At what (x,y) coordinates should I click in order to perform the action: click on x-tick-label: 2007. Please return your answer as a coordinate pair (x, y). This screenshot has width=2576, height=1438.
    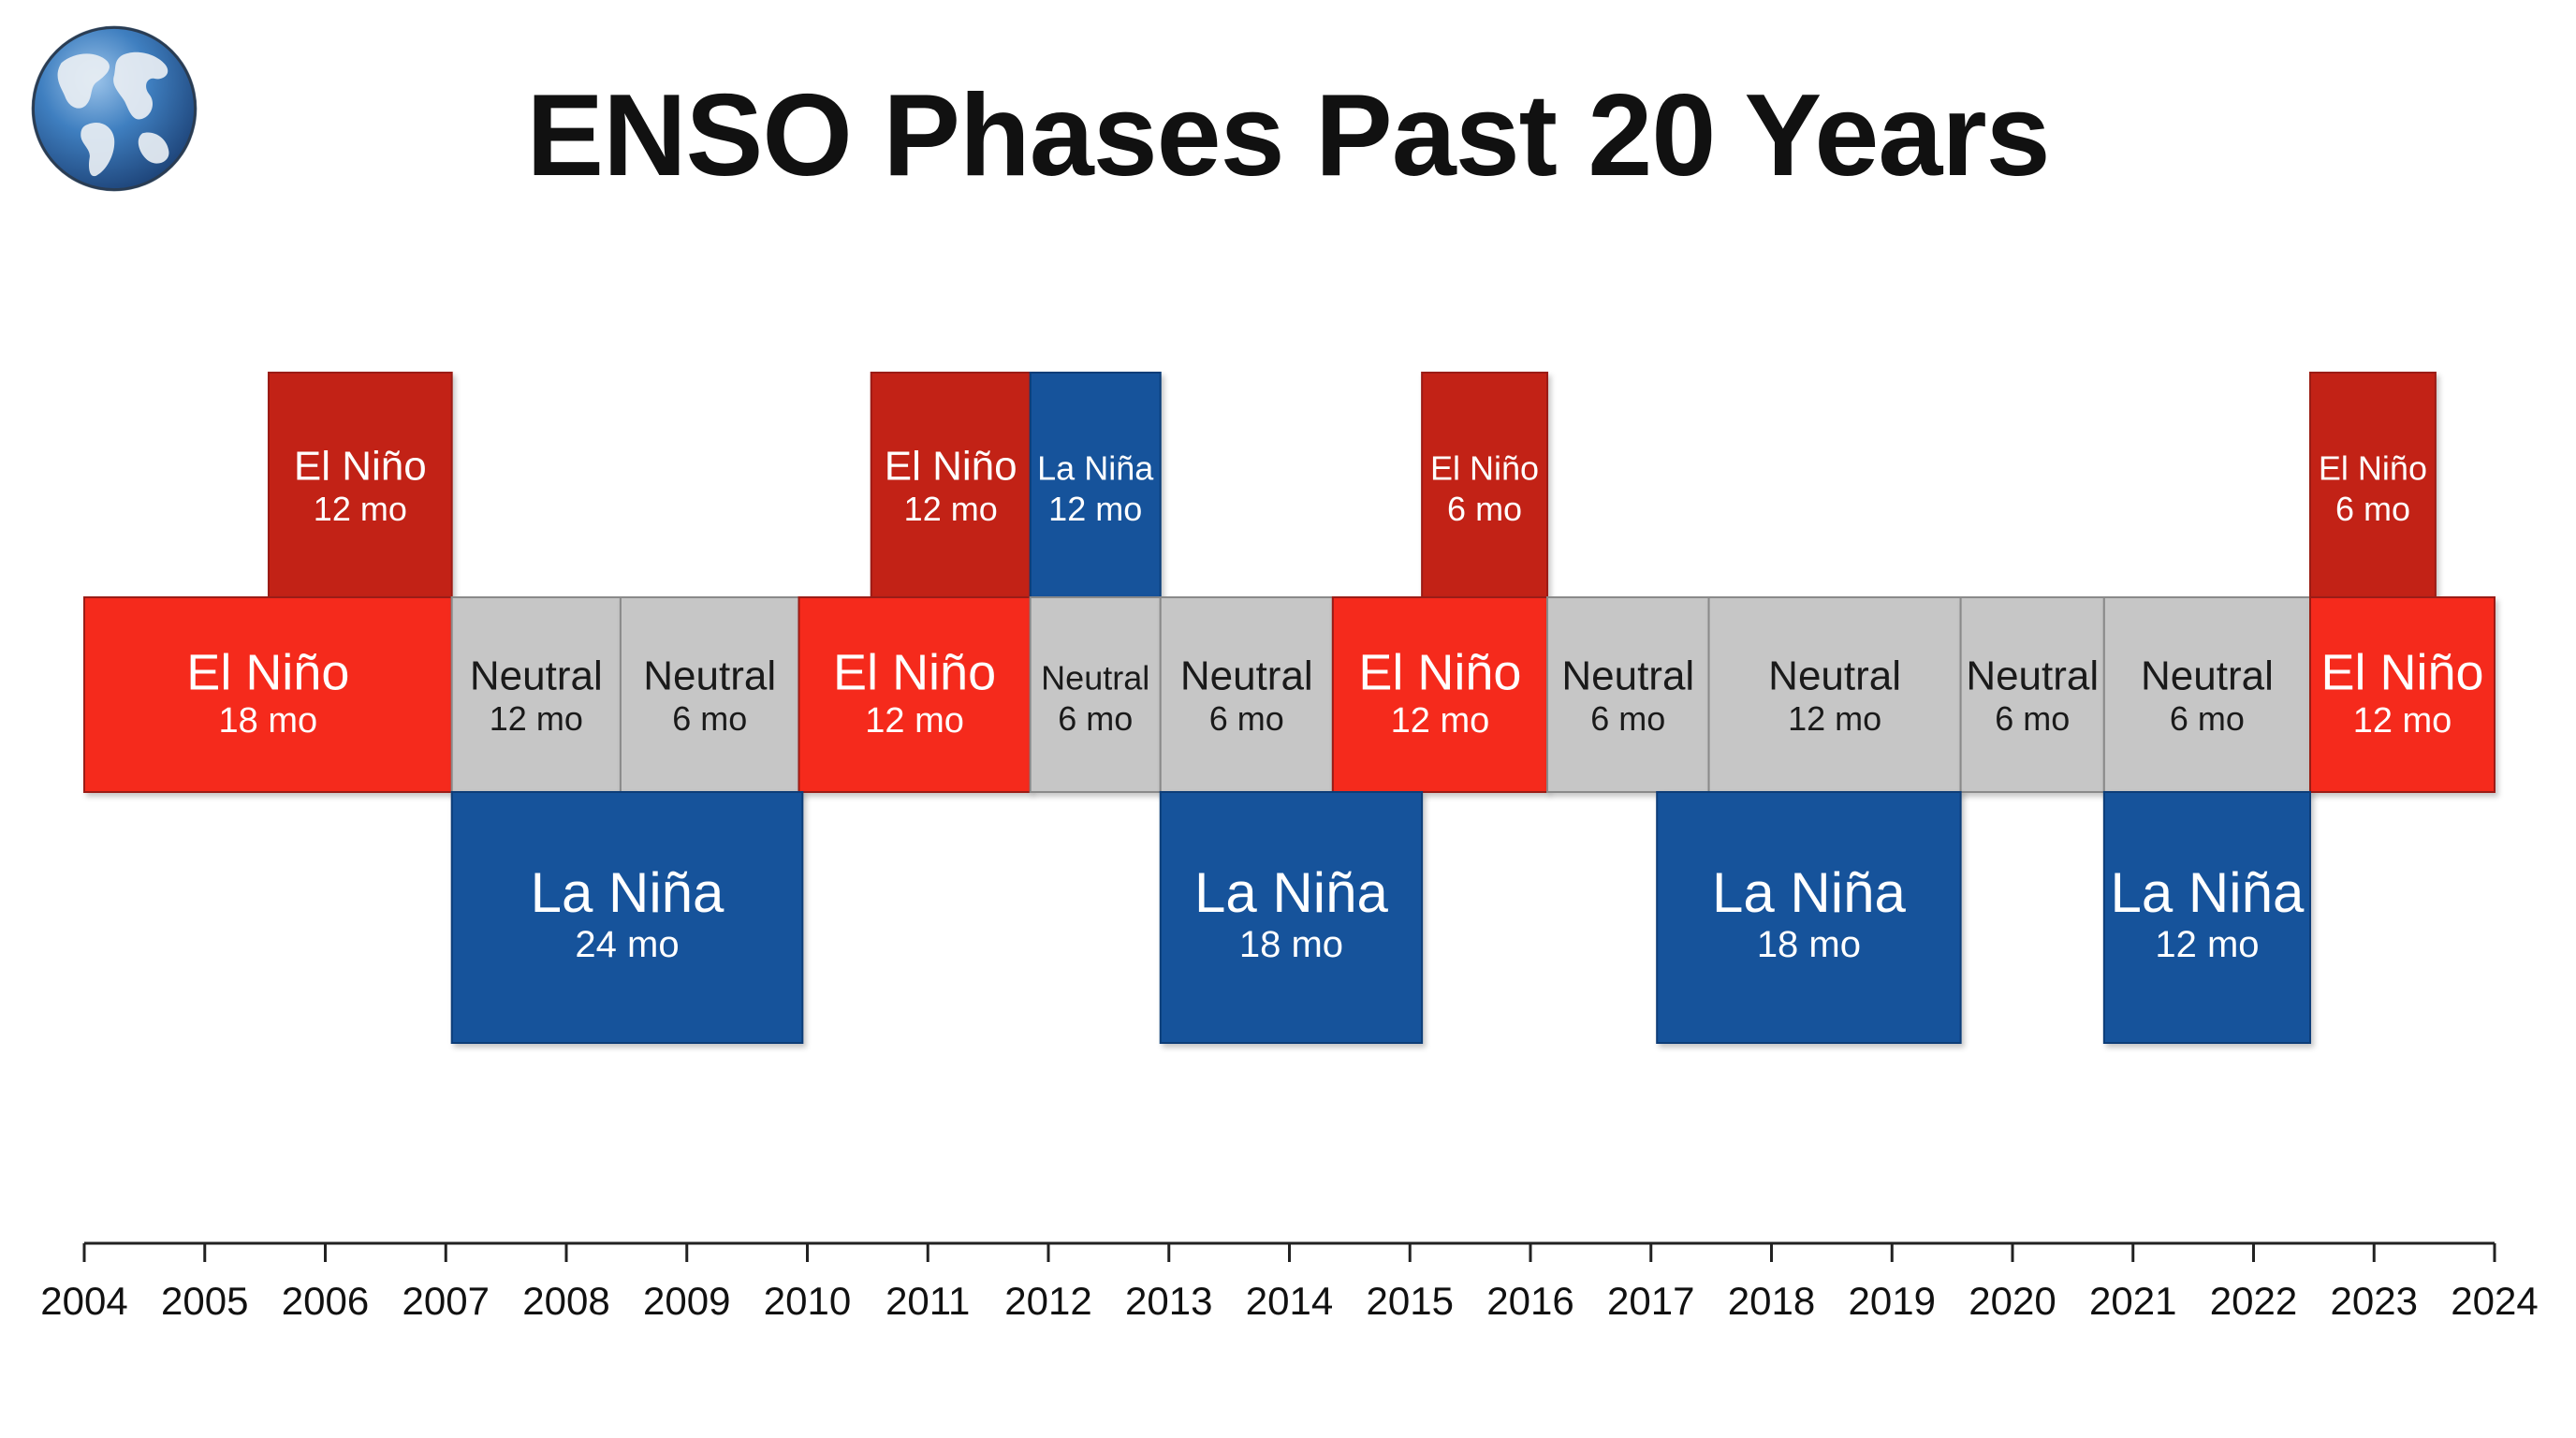
    Looking at the image, I should click on (446, 1301).